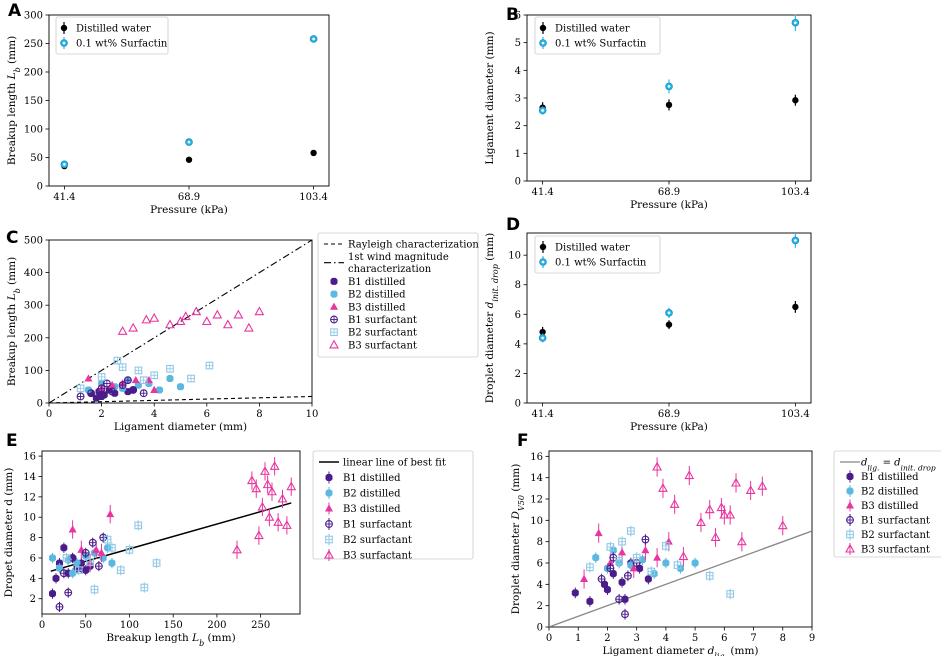 The width and height of the screenshot is (941, 656). What do you see at coordinates (33, 273) in the screenshot?
I see `y-tick-label: 400` at bounding box center [33, 273].